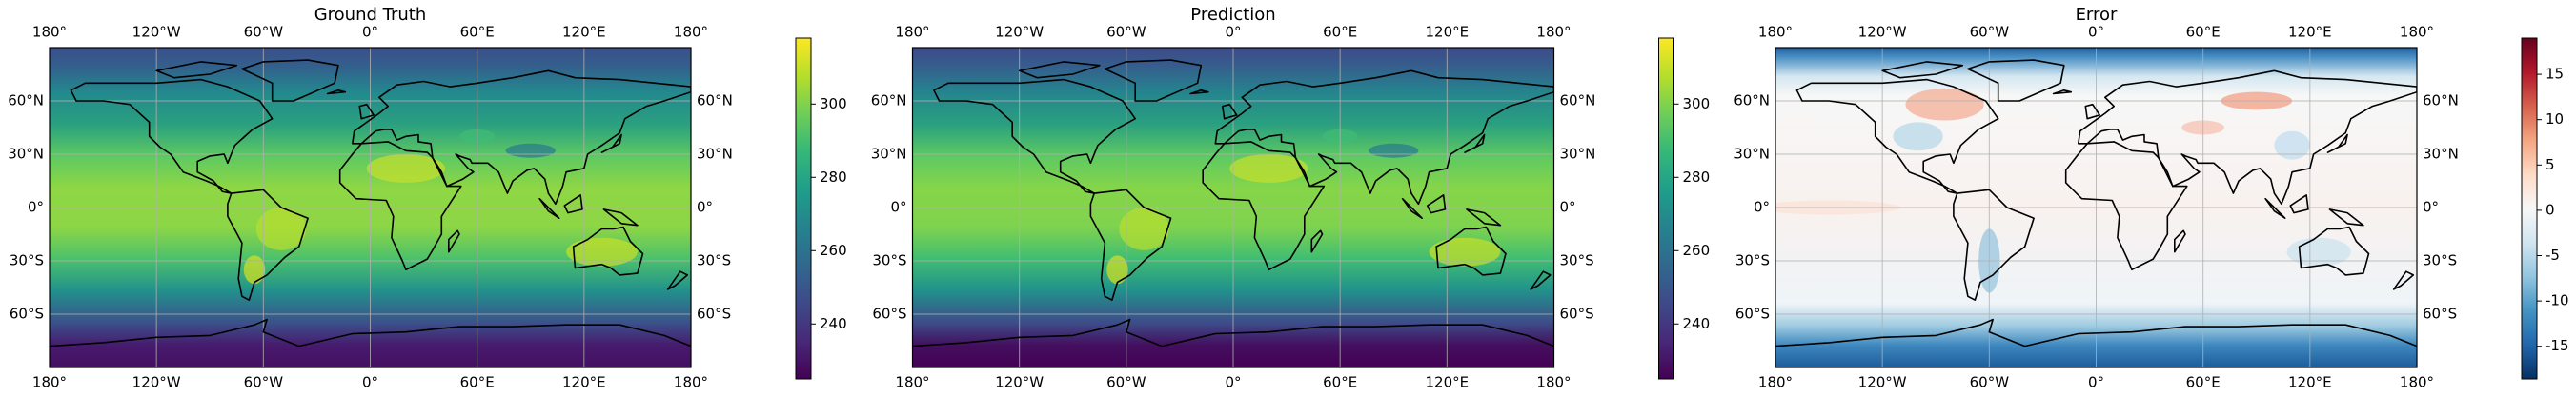 This screenshot has width=2576, height=397. I want to click on colorbar-tick-label: 0, so click(2550, 209).